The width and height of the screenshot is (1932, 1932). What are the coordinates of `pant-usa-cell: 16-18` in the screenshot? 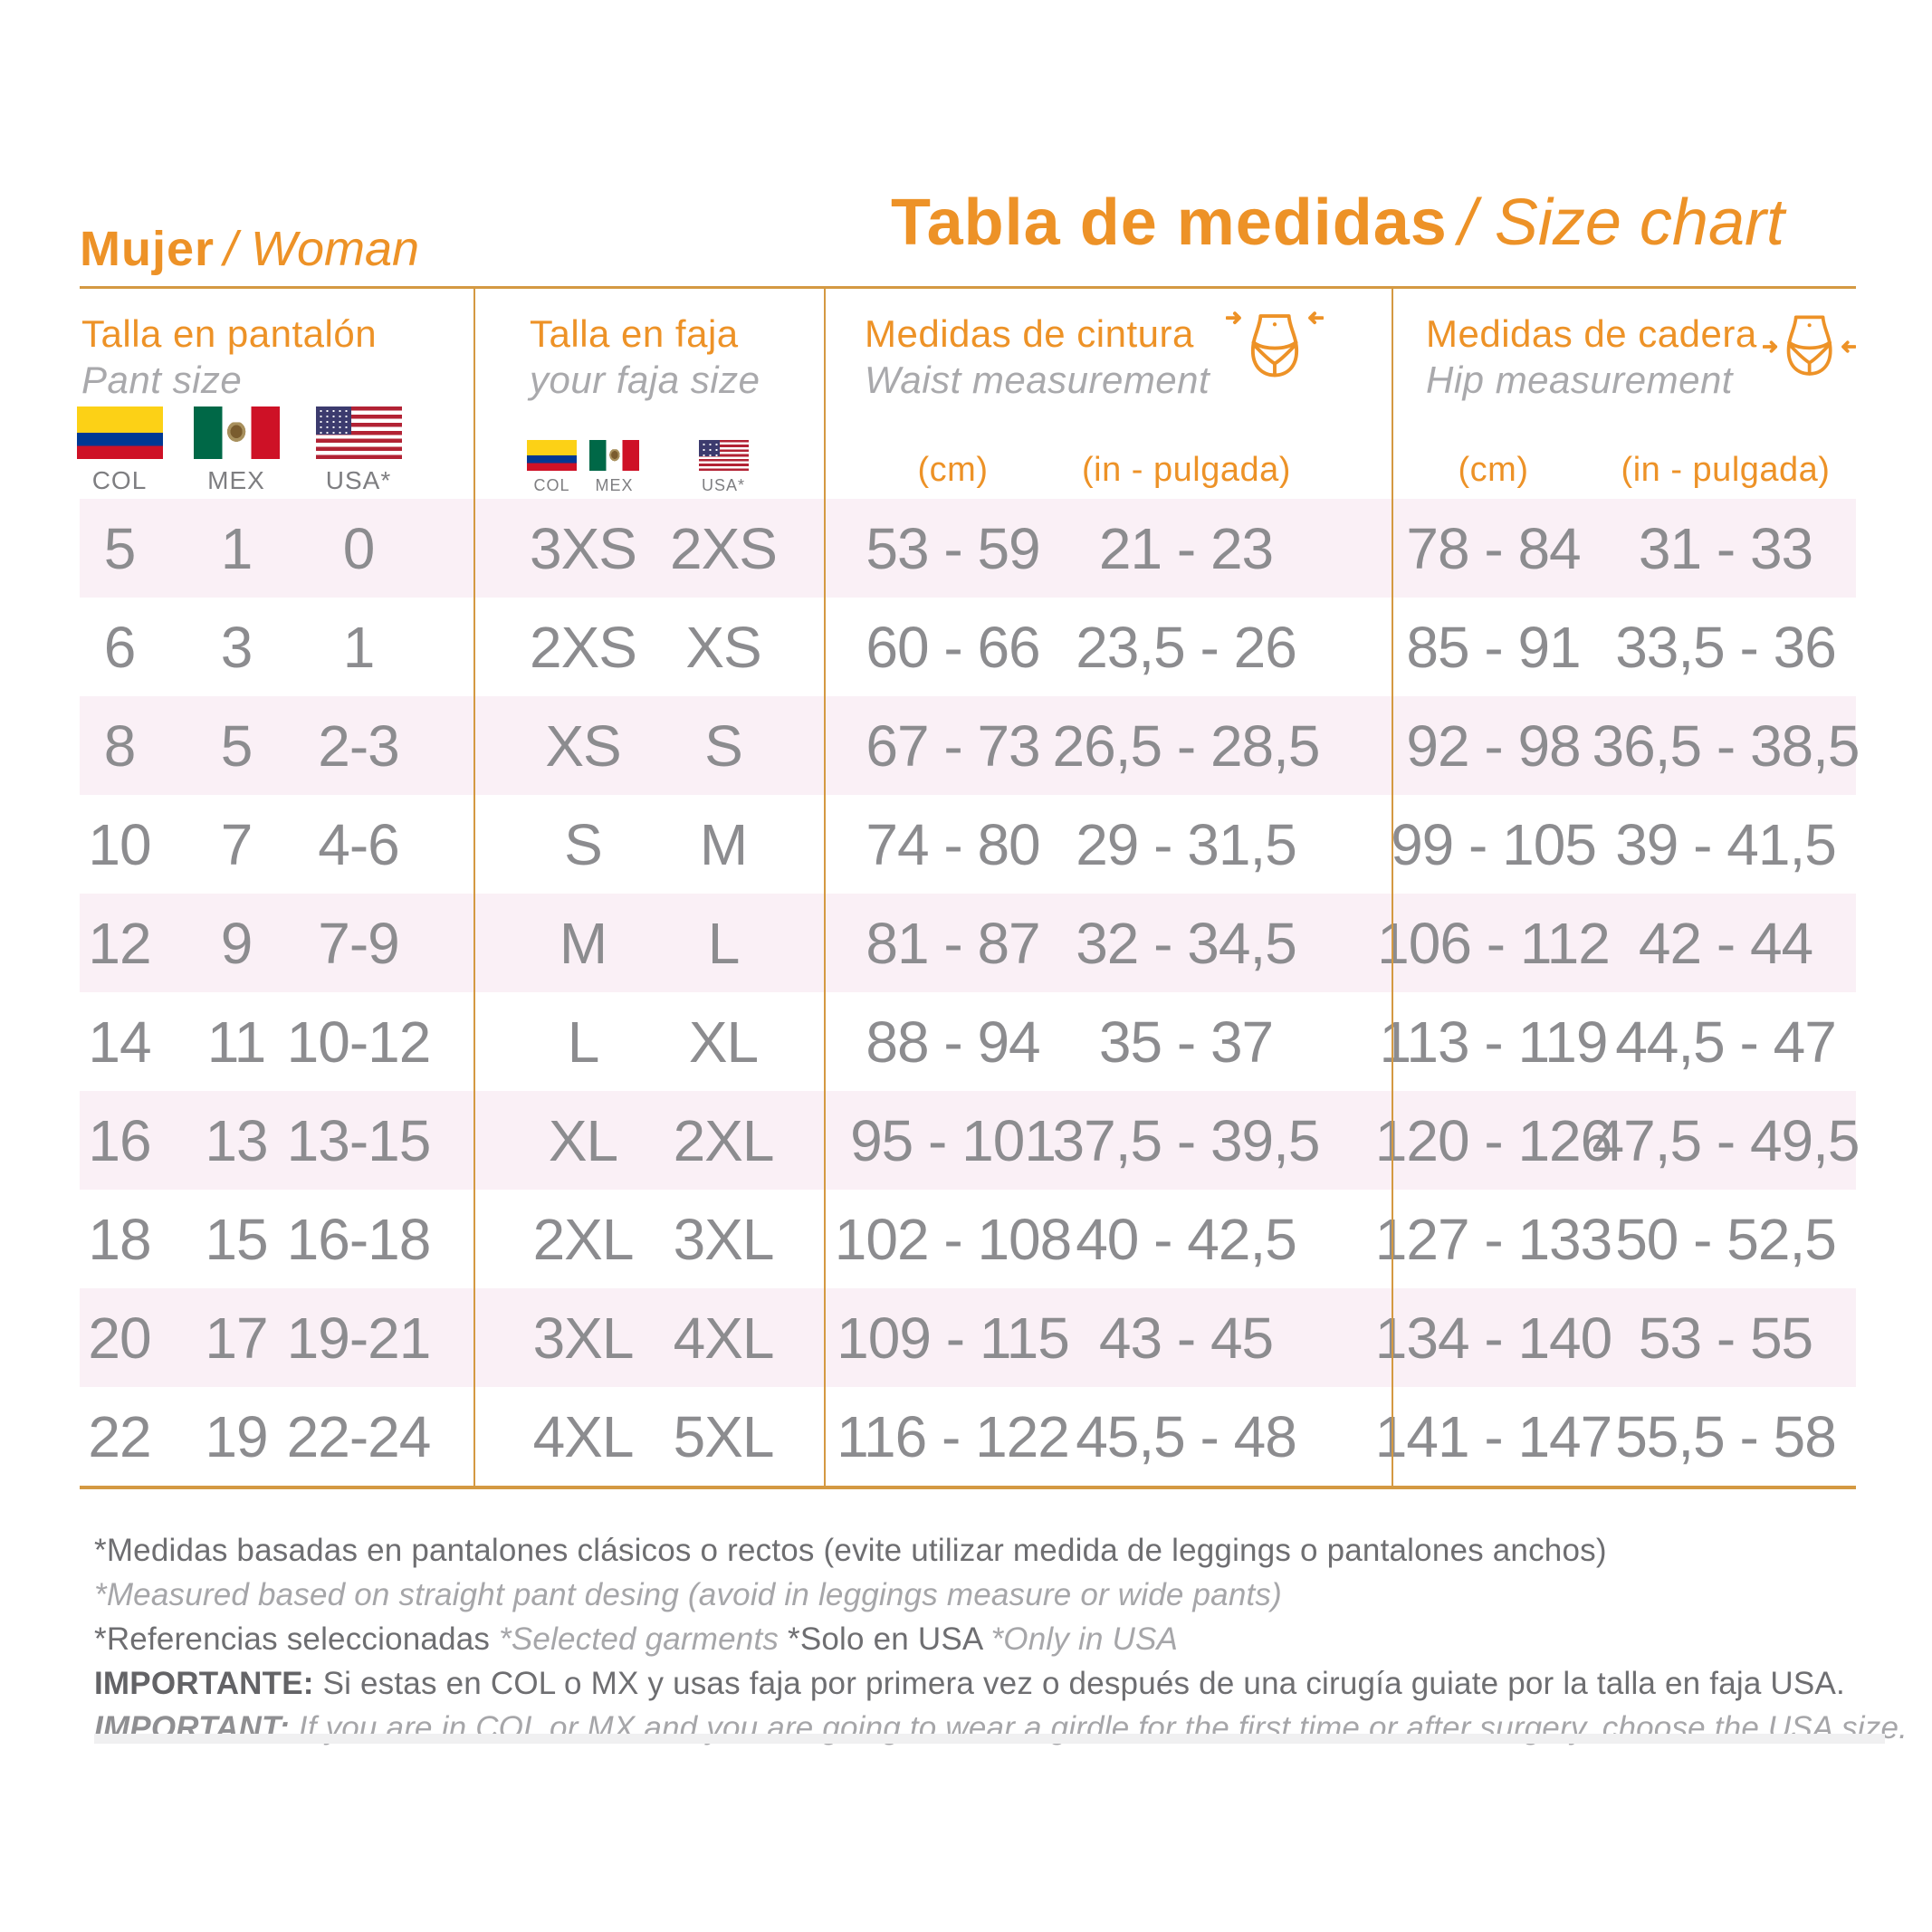 It's located at (359, 1239).